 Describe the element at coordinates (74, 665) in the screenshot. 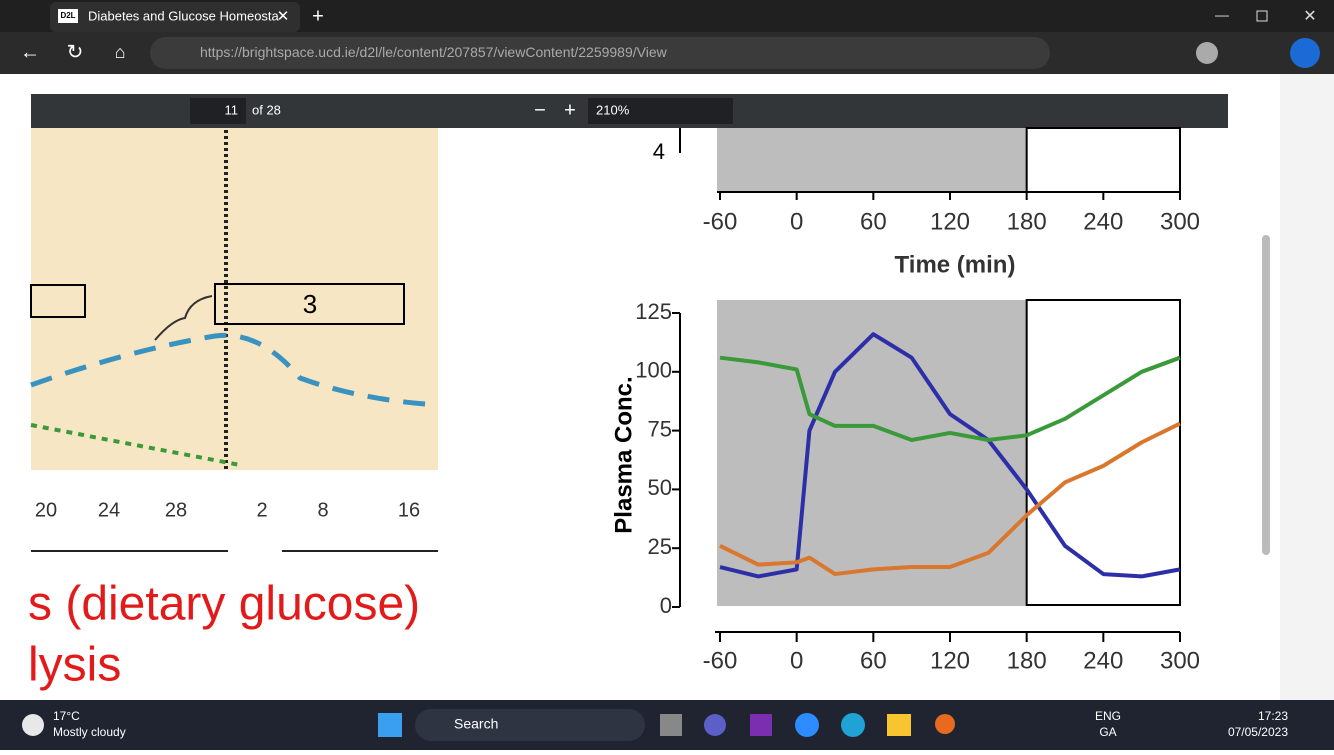

I see `red-text: lysis` at that location.